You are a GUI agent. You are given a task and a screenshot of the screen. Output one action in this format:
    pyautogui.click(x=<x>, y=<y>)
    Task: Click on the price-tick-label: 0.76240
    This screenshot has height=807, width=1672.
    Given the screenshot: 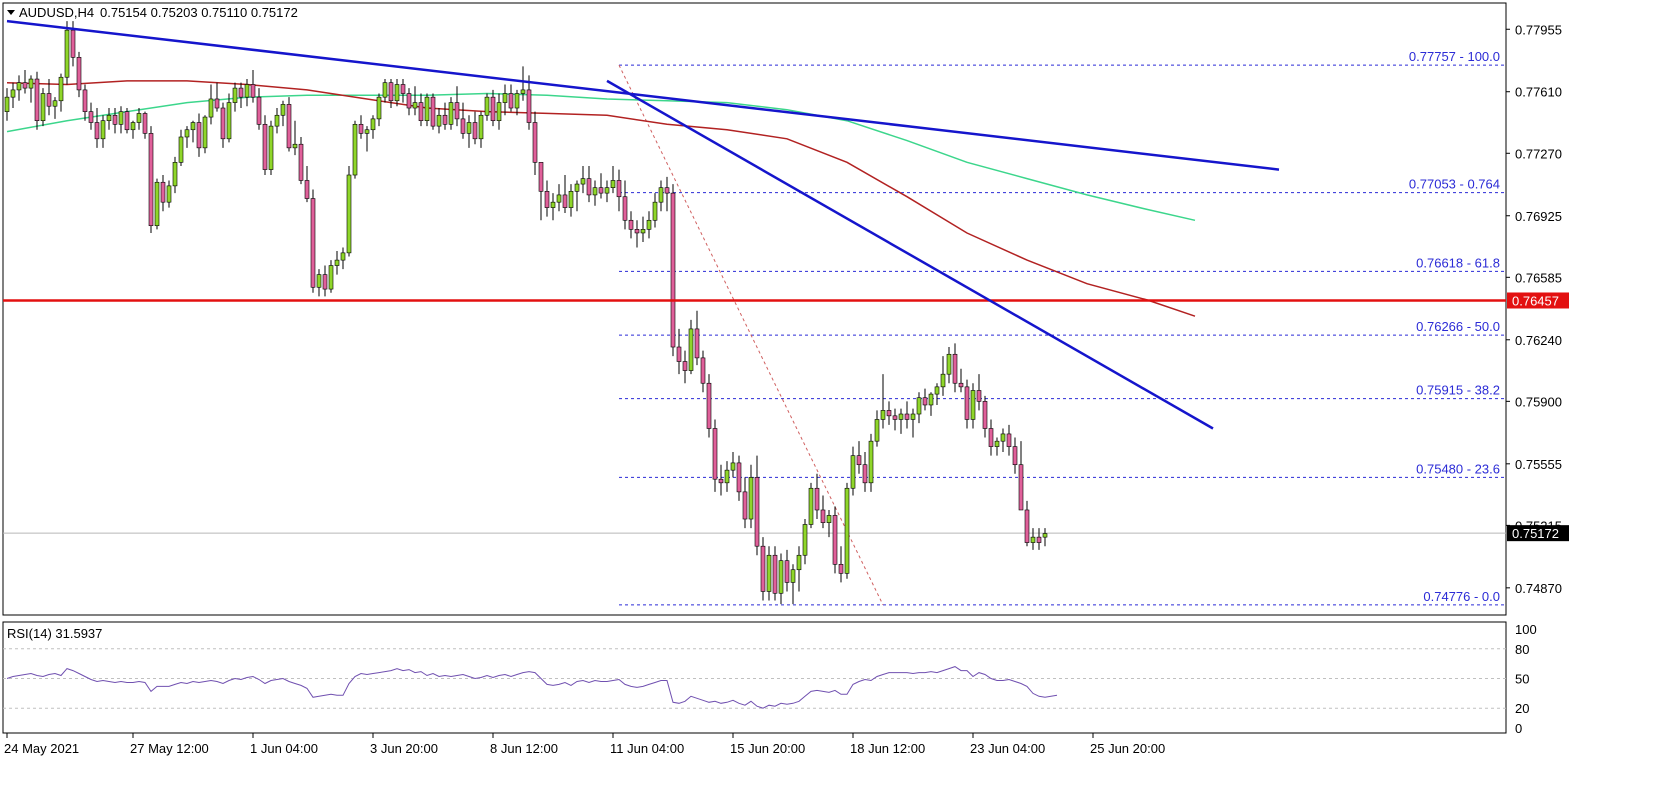 What is the action you would take?
    pyautogui.click(x=1538, y=340)
    